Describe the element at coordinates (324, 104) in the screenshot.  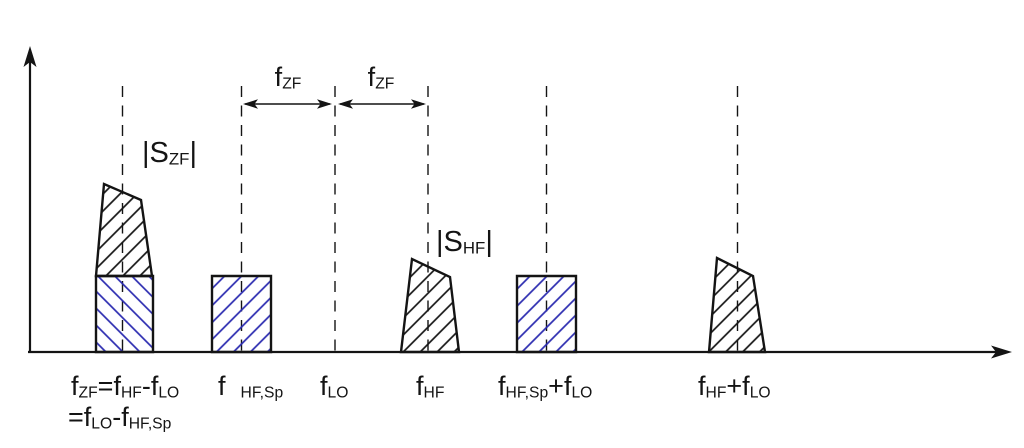
I see `fzf-span-arrow-left-head-right-icon` at that location.